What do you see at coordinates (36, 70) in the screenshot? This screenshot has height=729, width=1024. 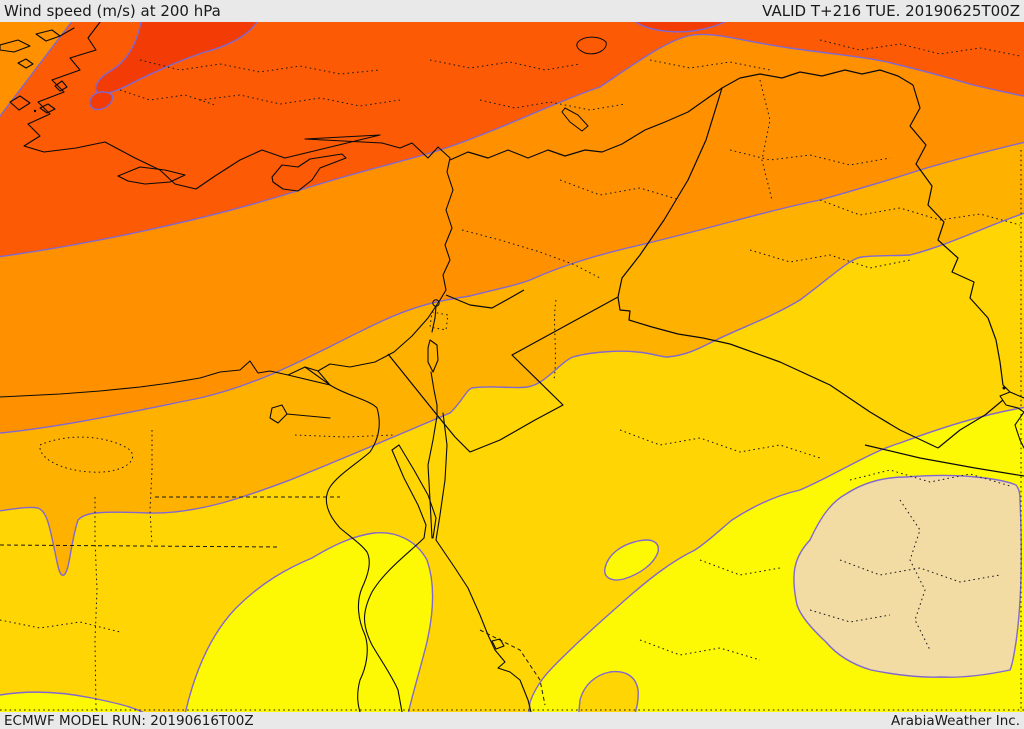 I see `band-nw-corner-orange` at bounding box center [36, 70].